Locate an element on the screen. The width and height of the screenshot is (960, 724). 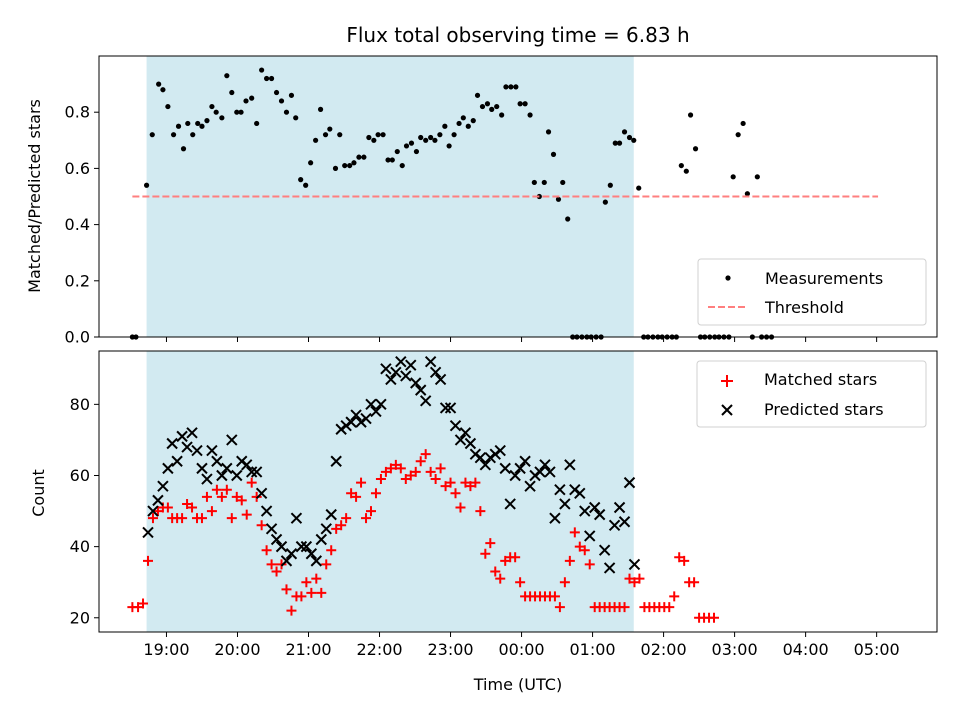
chart-title: Flux total observing time = 6.83 h is located at coordinates (517, 35).